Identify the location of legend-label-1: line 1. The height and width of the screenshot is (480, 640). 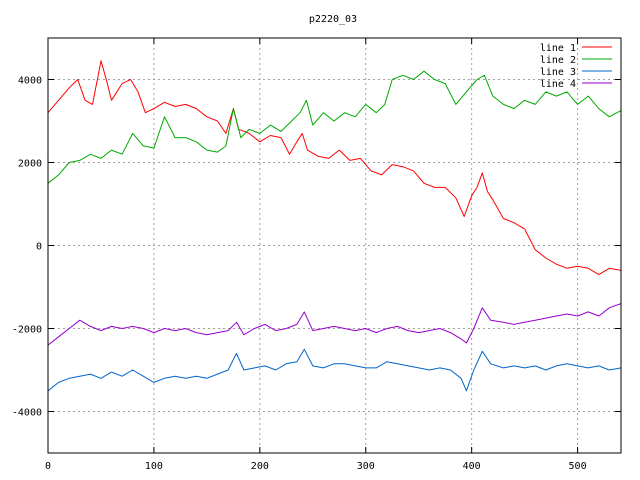
(558, 48).